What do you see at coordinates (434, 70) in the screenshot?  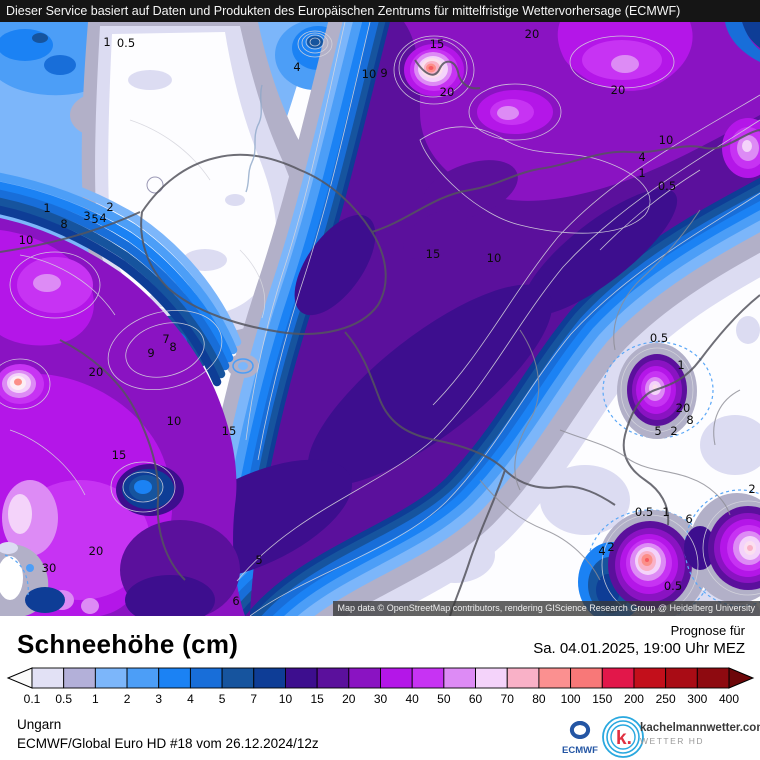 I see `peak-north` at bounding box center [434, 70].